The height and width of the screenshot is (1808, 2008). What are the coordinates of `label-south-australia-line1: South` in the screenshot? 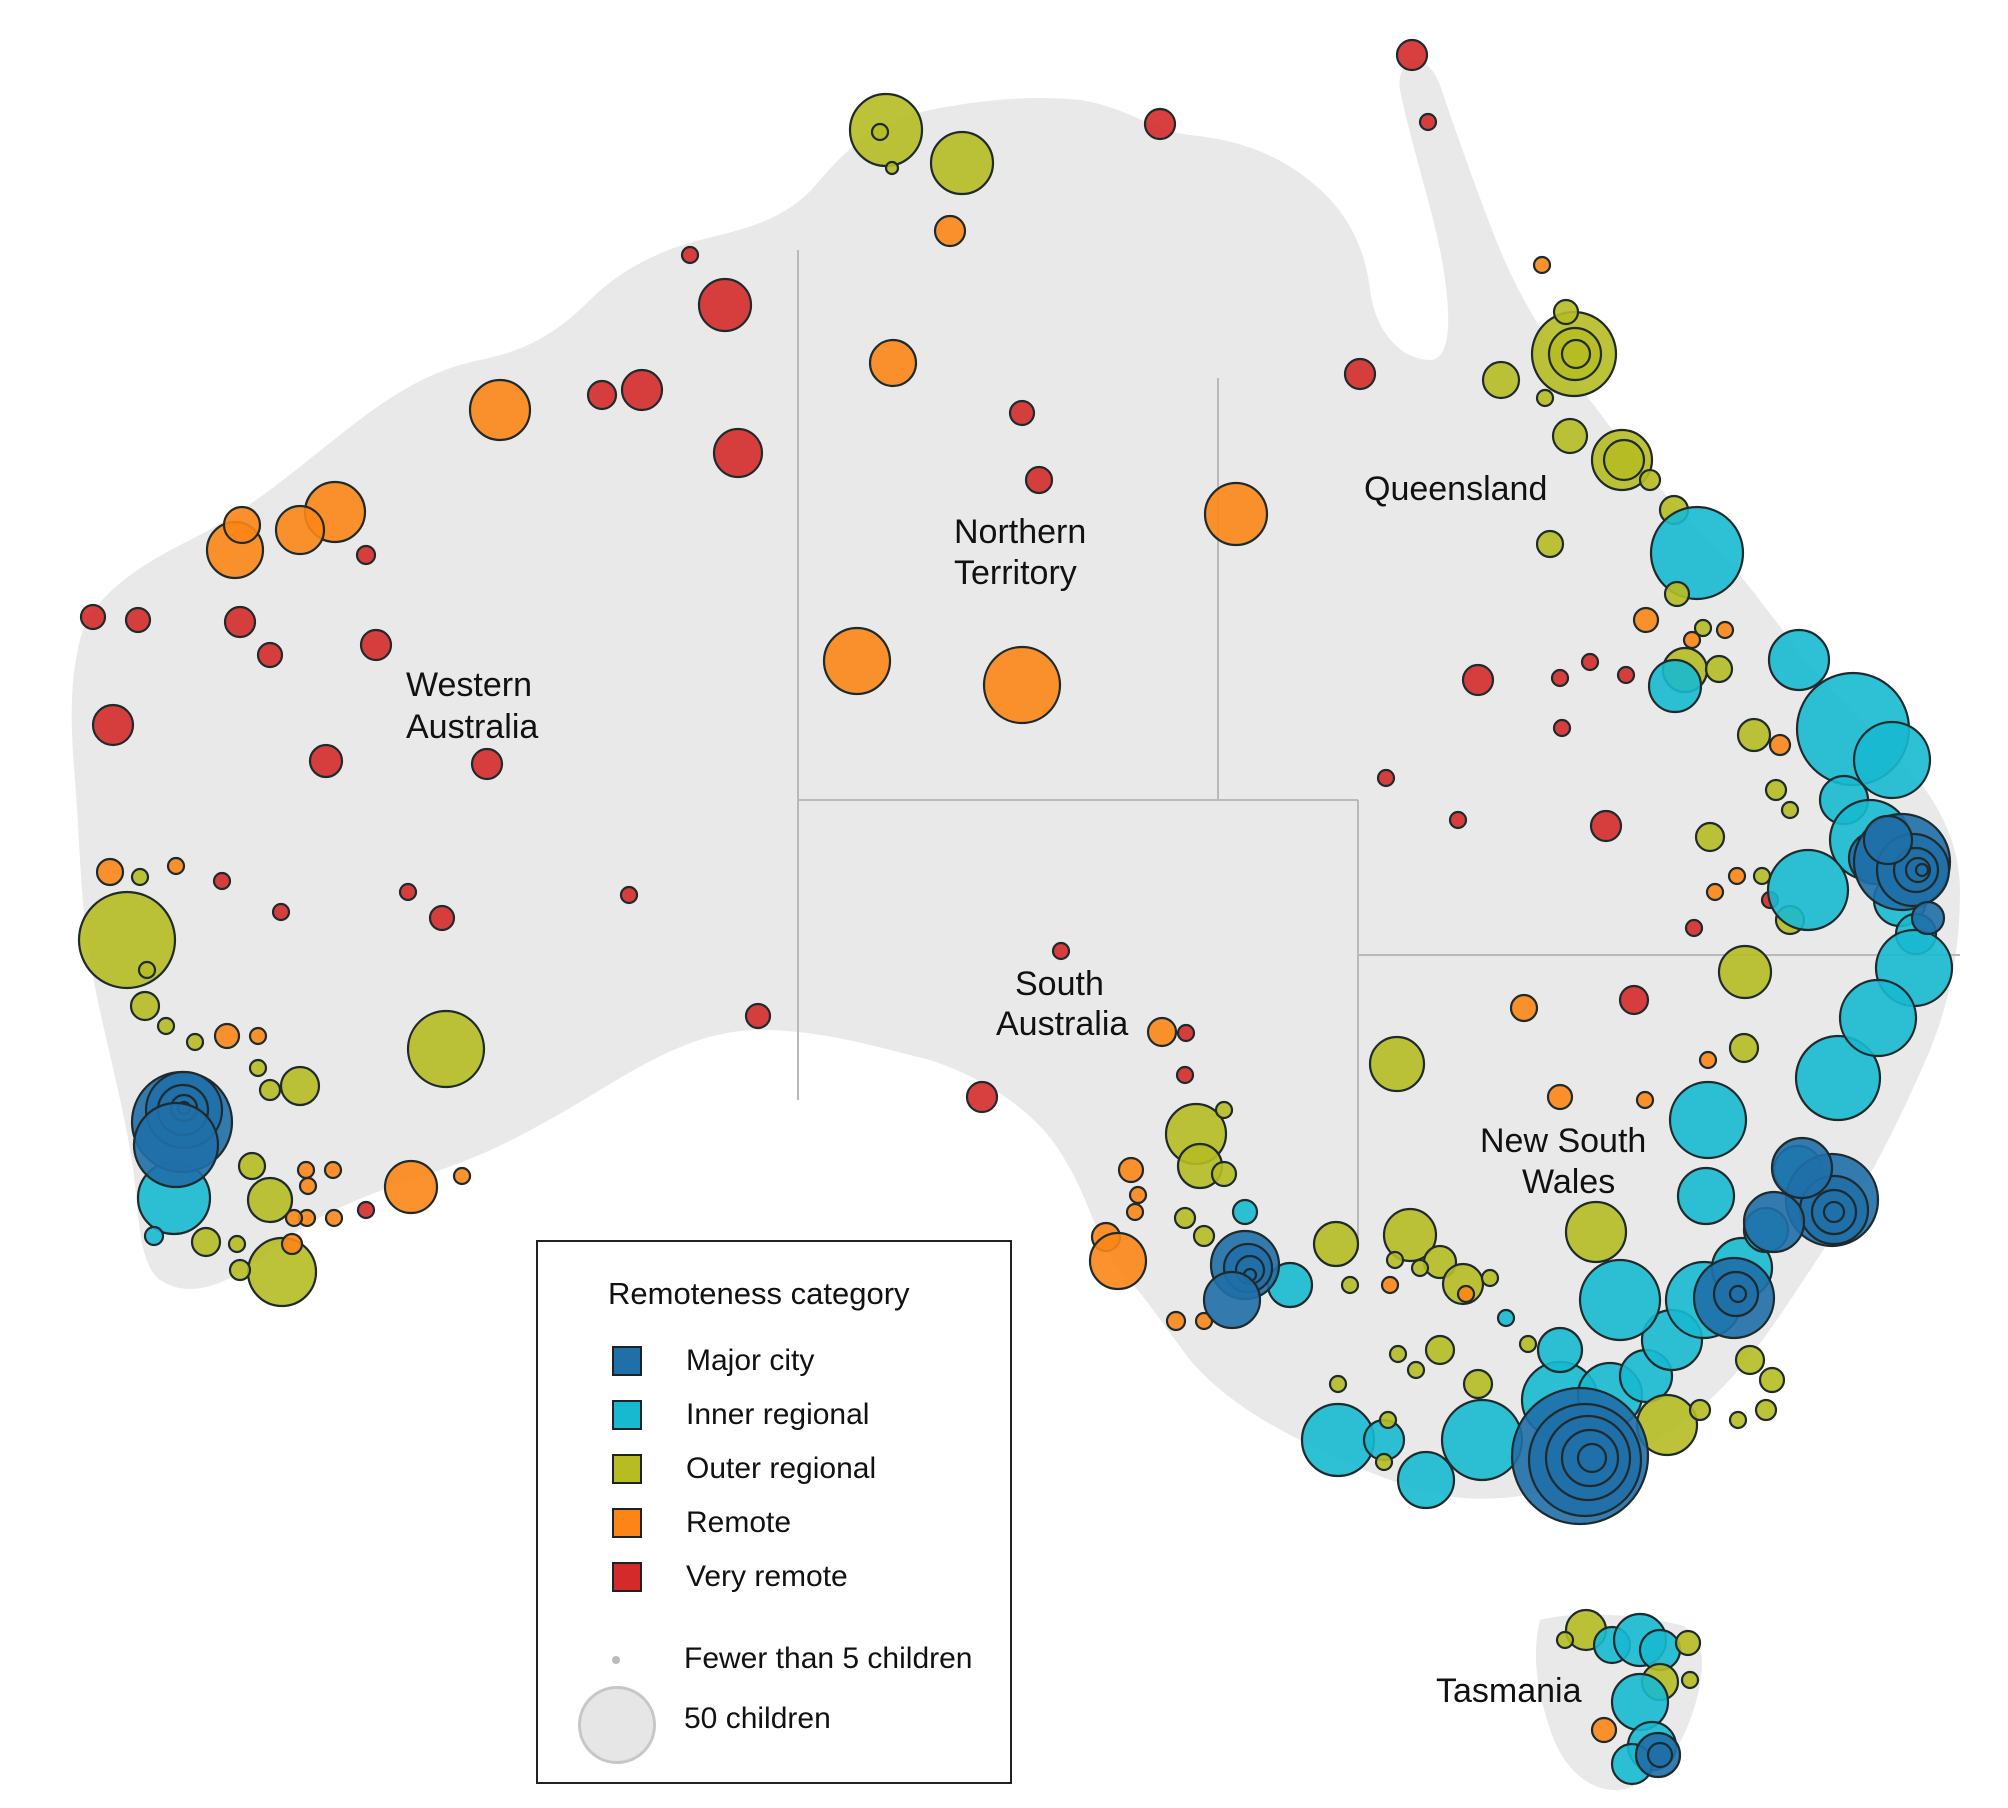 It's located at (1059, 984).